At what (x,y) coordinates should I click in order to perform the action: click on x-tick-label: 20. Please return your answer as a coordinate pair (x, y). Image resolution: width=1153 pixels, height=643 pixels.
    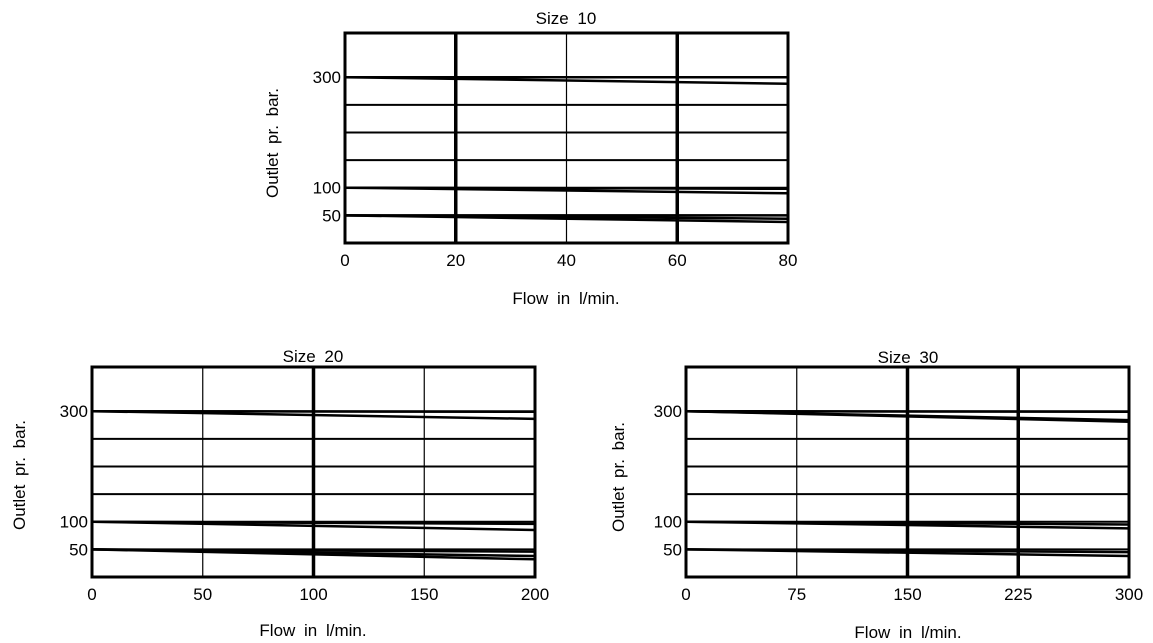
    Looking at the image, I should click on (455, 260).